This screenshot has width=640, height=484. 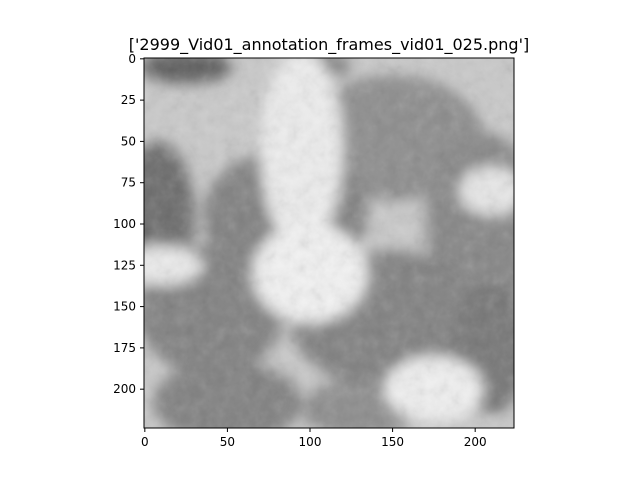 I want to click on y-tick-label: 0, so click(x=132, y=59).